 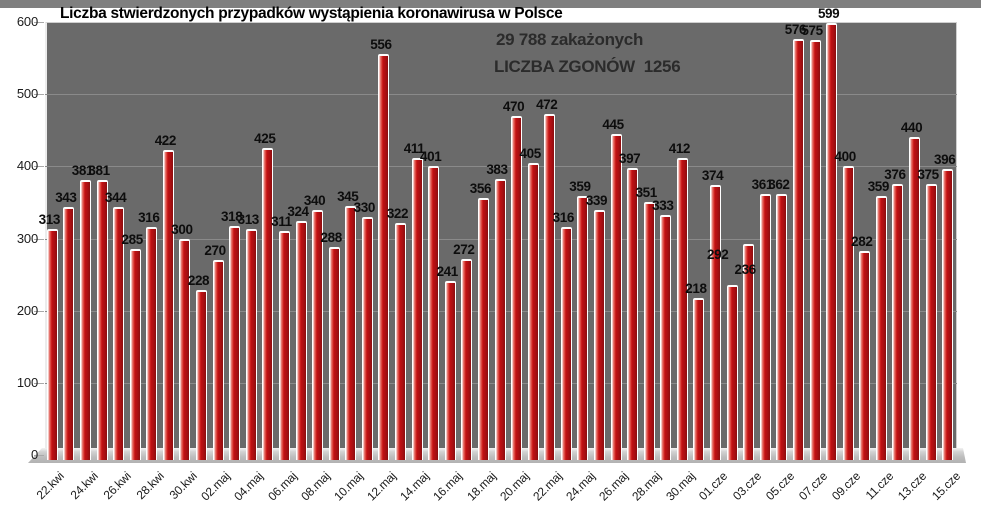 I want to click on x-tick-label: 22.kwi, so click(x=51, y=486).